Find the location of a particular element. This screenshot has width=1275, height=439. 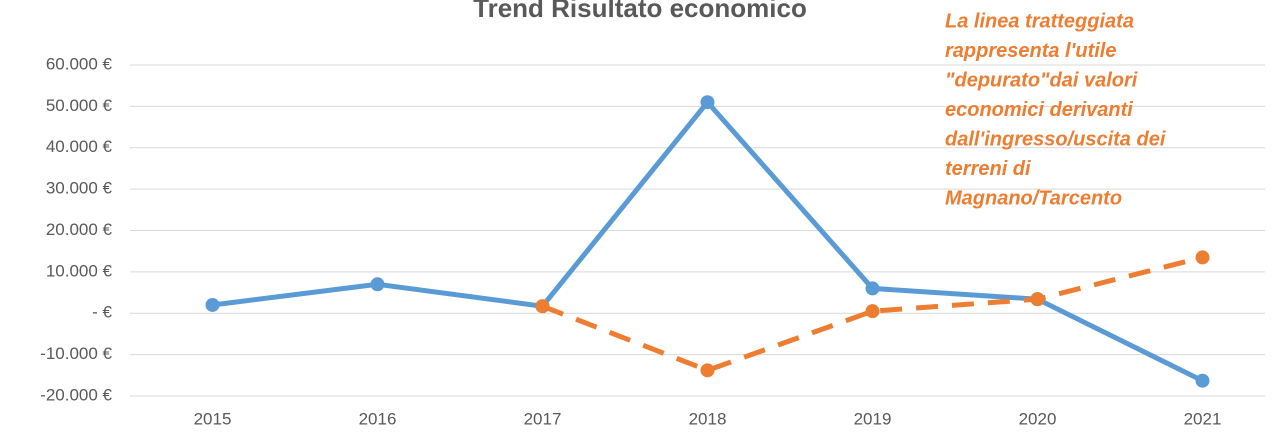

annotation: Magnano/Tarcento is located at coordinates (1033, 198).